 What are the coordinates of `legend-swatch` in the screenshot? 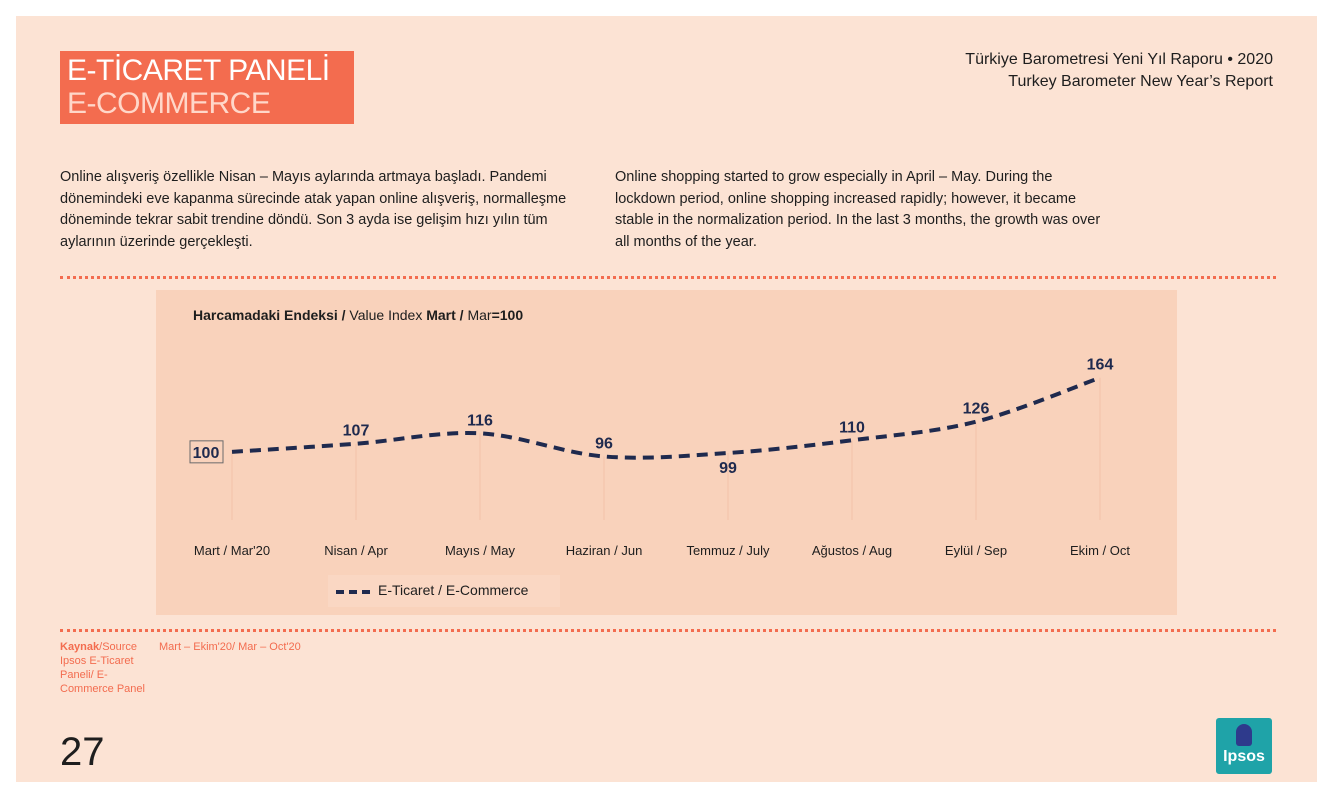 It's located at (353, 592).